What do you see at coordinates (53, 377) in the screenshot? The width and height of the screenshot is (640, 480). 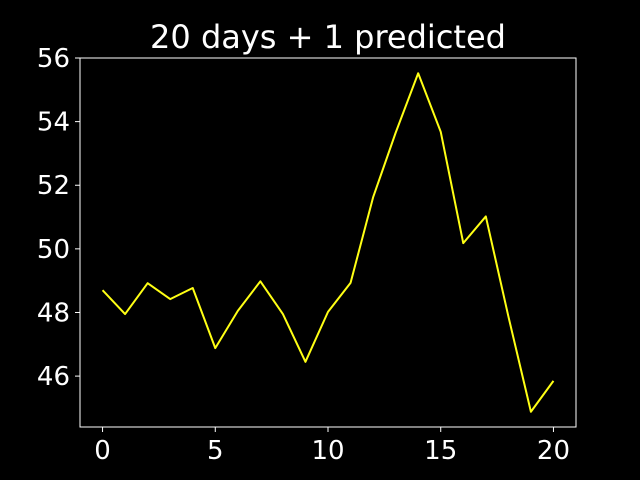 I see `y-tick-label: 46` at bounding box center [53, 377].